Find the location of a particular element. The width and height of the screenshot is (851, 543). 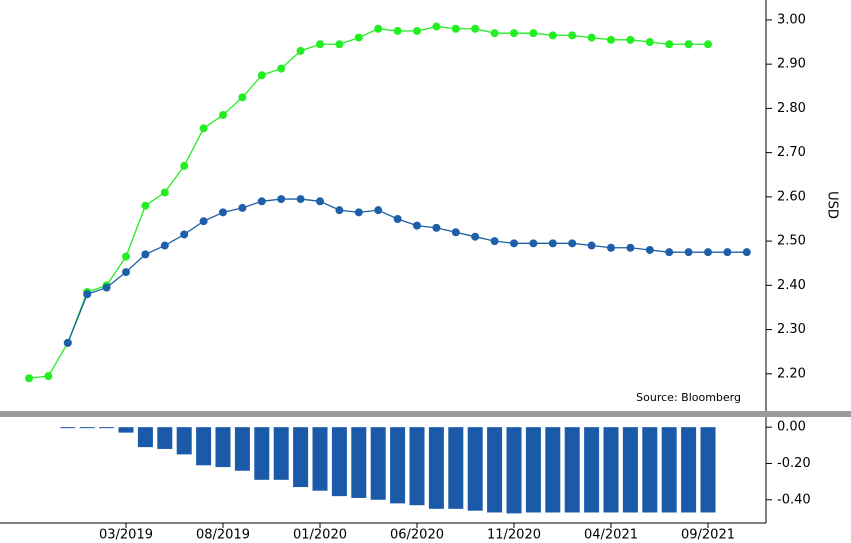

y-axis-label: USD is located at coordinates (832, 205).